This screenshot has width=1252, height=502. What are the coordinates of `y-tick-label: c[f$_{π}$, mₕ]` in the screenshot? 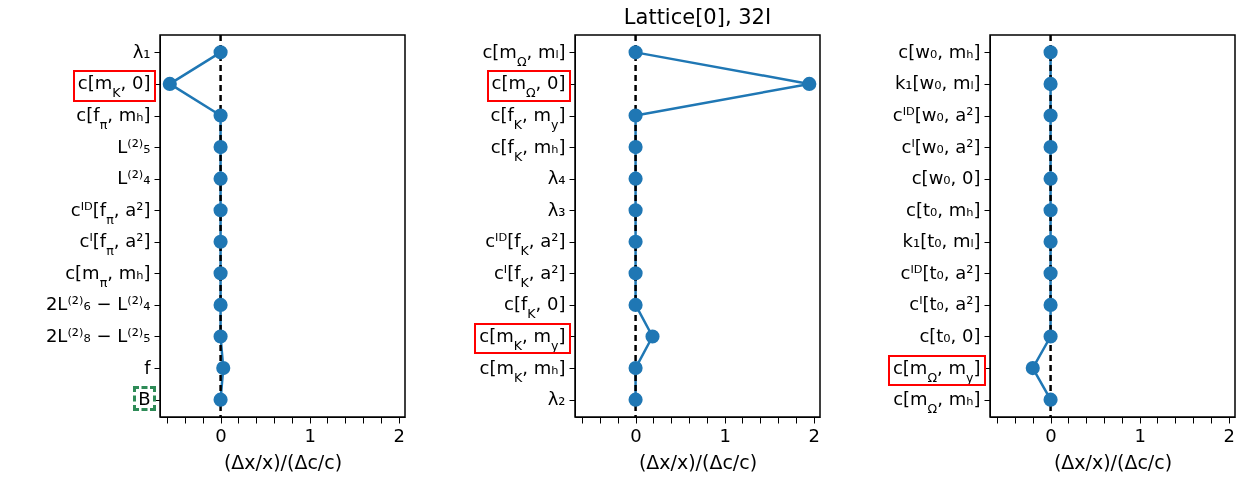 It's located at (113, 118).